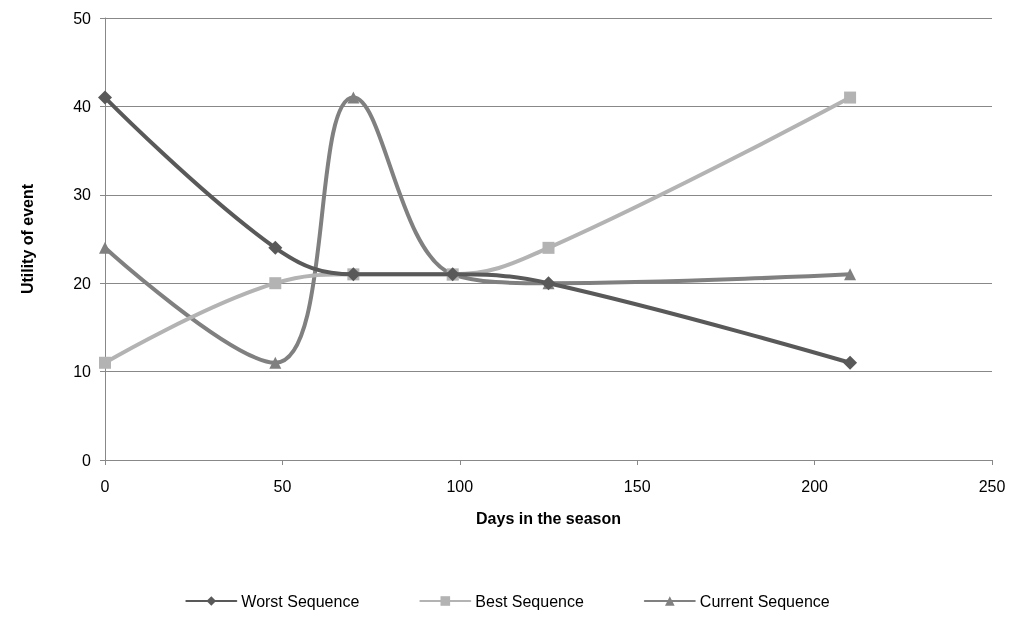  Describe the element at coordinates (282, 486) in the screenshot. I see `x-tick-label: 50` at that location.